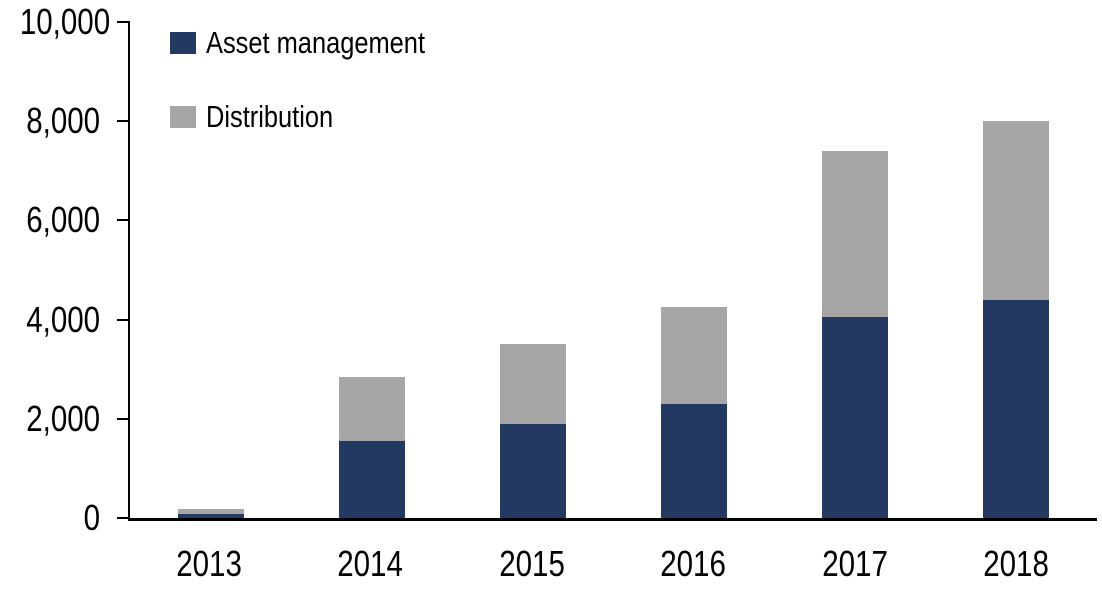 The image size is (1102, 594). I want to click on bar-column-2016, so click(694, 270).